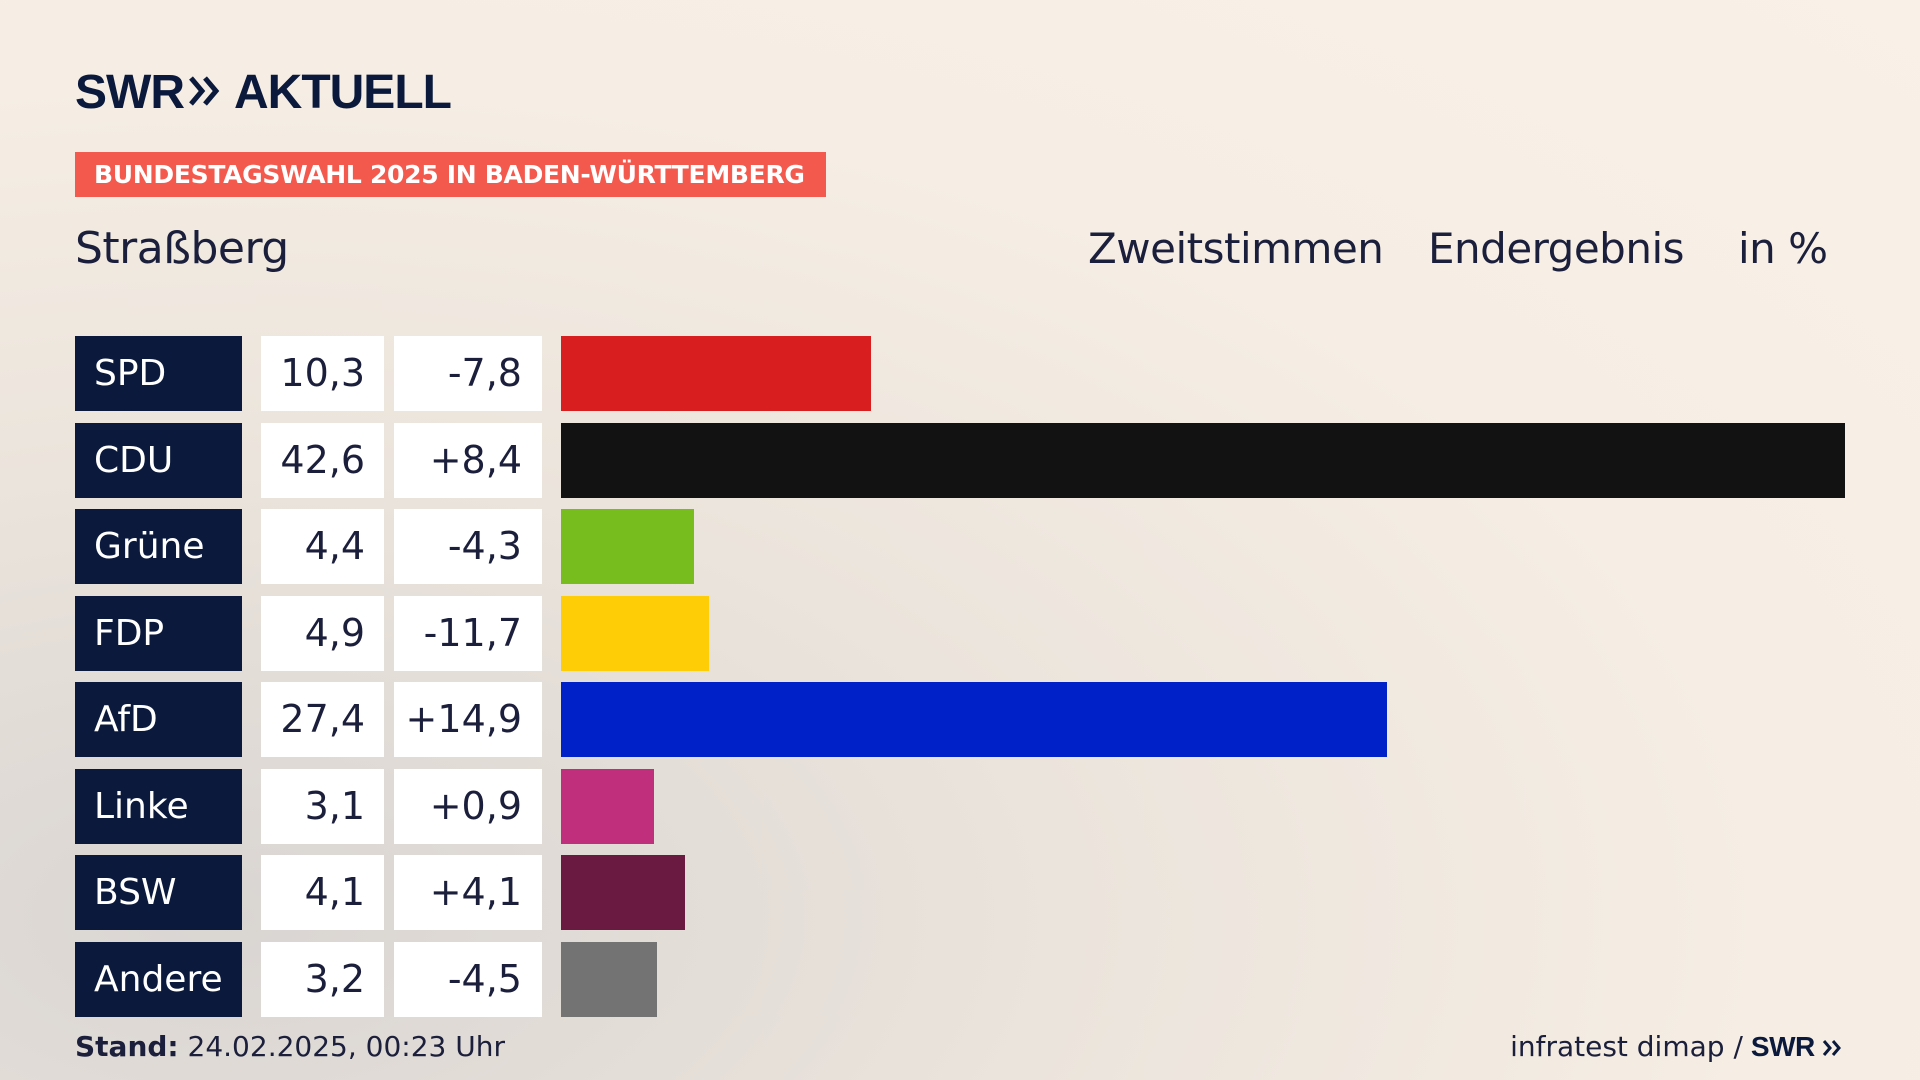 The image size is (1920, 1080). Describe the element at coordinates (205, 92) in the screenshot. I see `double-chevron-icon` at that location.